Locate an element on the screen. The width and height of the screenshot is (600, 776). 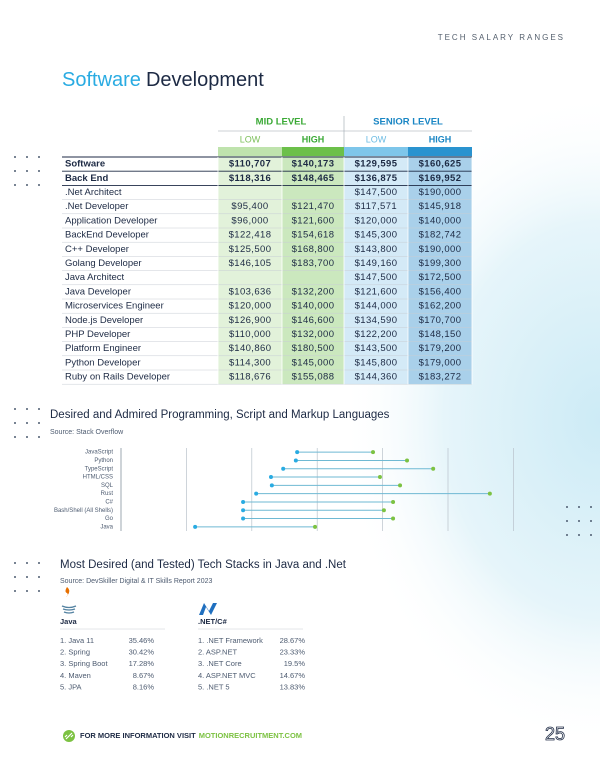
salary-value: $149,160 is located at coordinates (376, 263).